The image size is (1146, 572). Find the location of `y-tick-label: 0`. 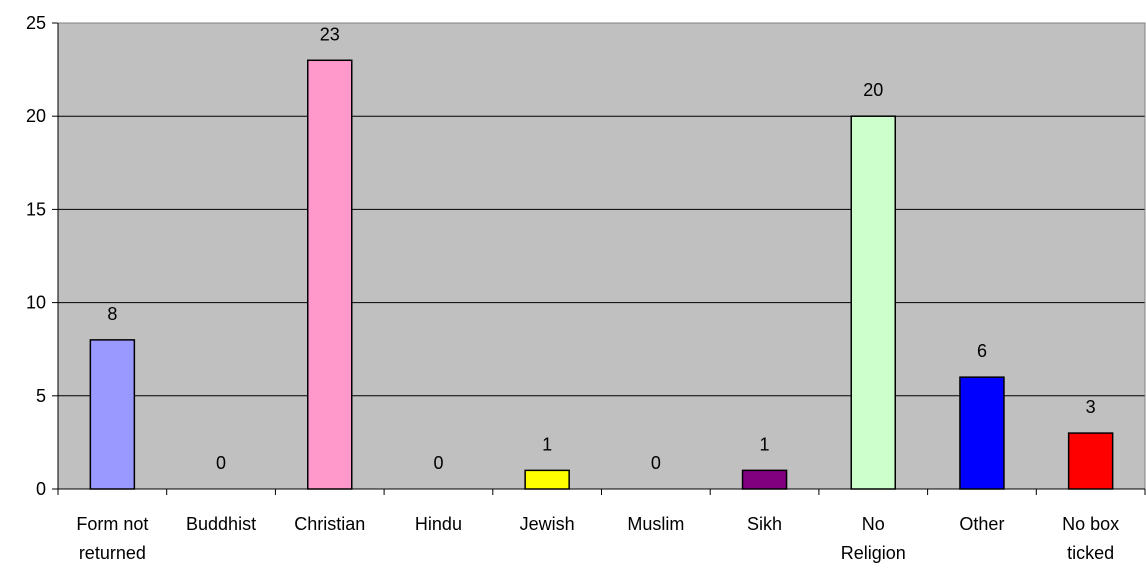

y-tick-label: 0 is located at coordinates (41, 489).